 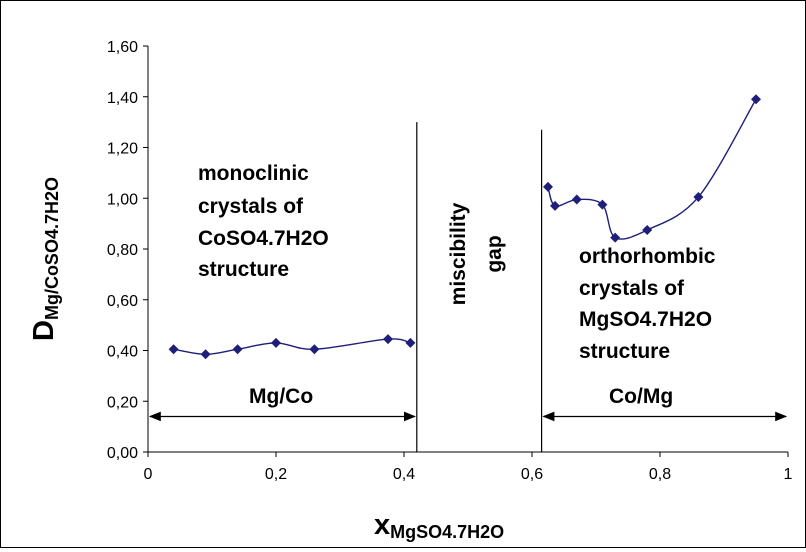 What do you see at coordinates (404, 474) in the screenshot?
I see `x-tick-label: 0,4` at bounding box center [404, 474].